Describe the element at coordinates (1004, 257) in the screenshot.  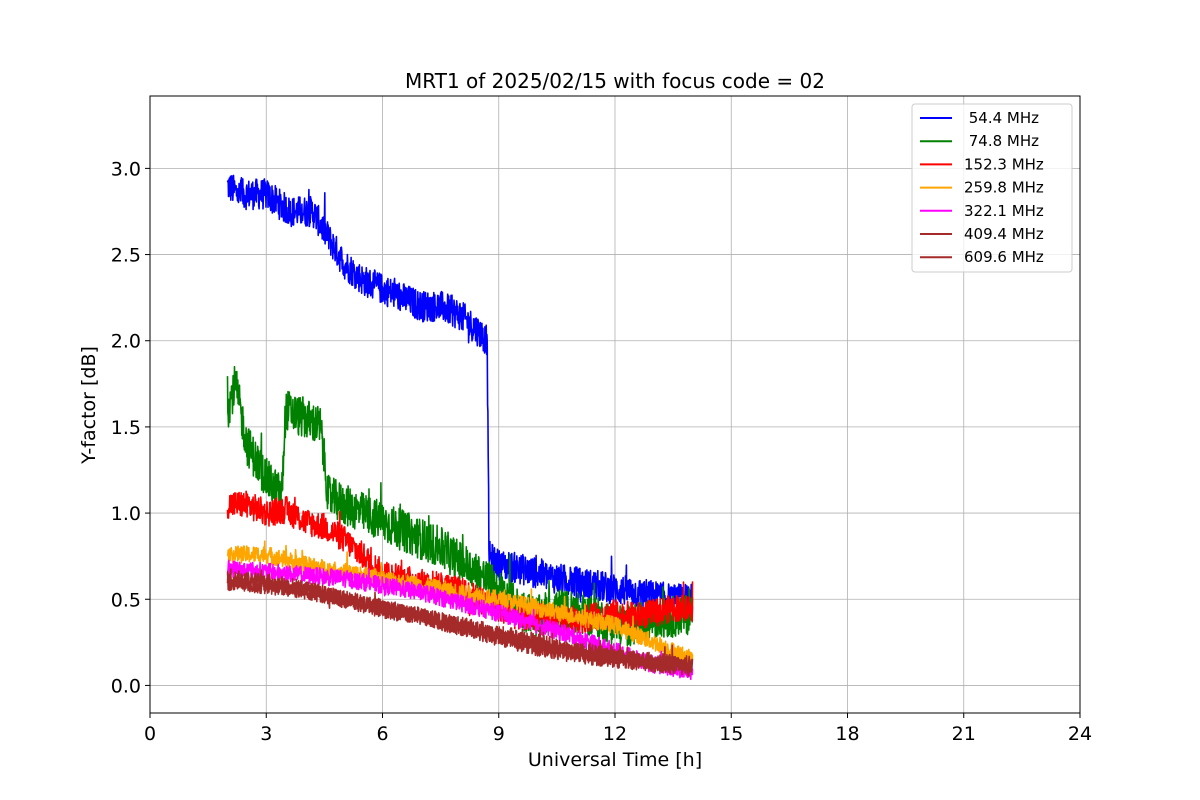
I see `legend-label: 609.6 MHz` at that location.